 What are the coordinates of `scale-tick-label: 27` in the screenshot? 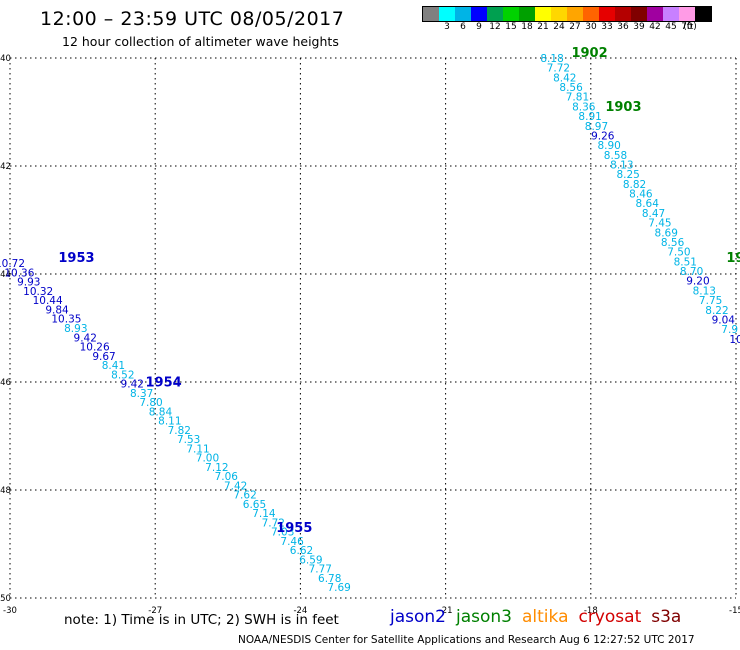 It's located at (575, 27).